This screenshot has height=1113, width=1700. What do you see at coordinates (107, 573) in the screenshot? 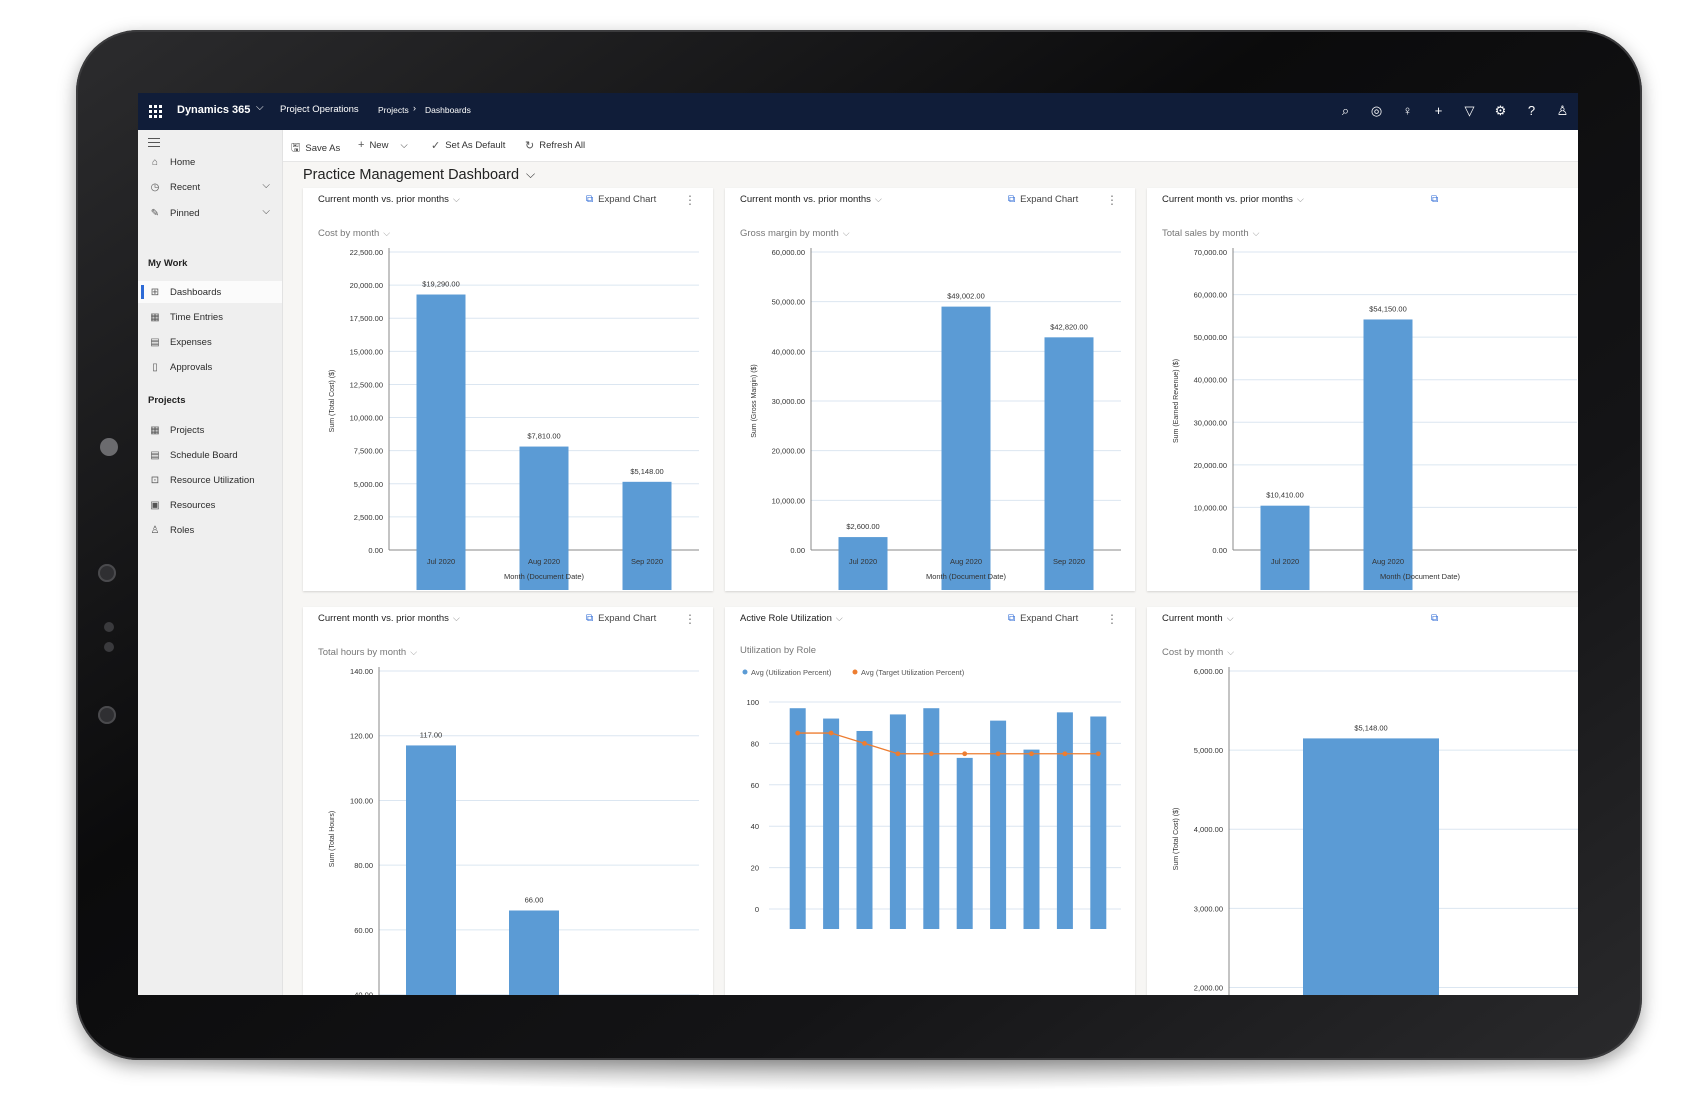
I see `side-button` at bounding box center [107, 573].